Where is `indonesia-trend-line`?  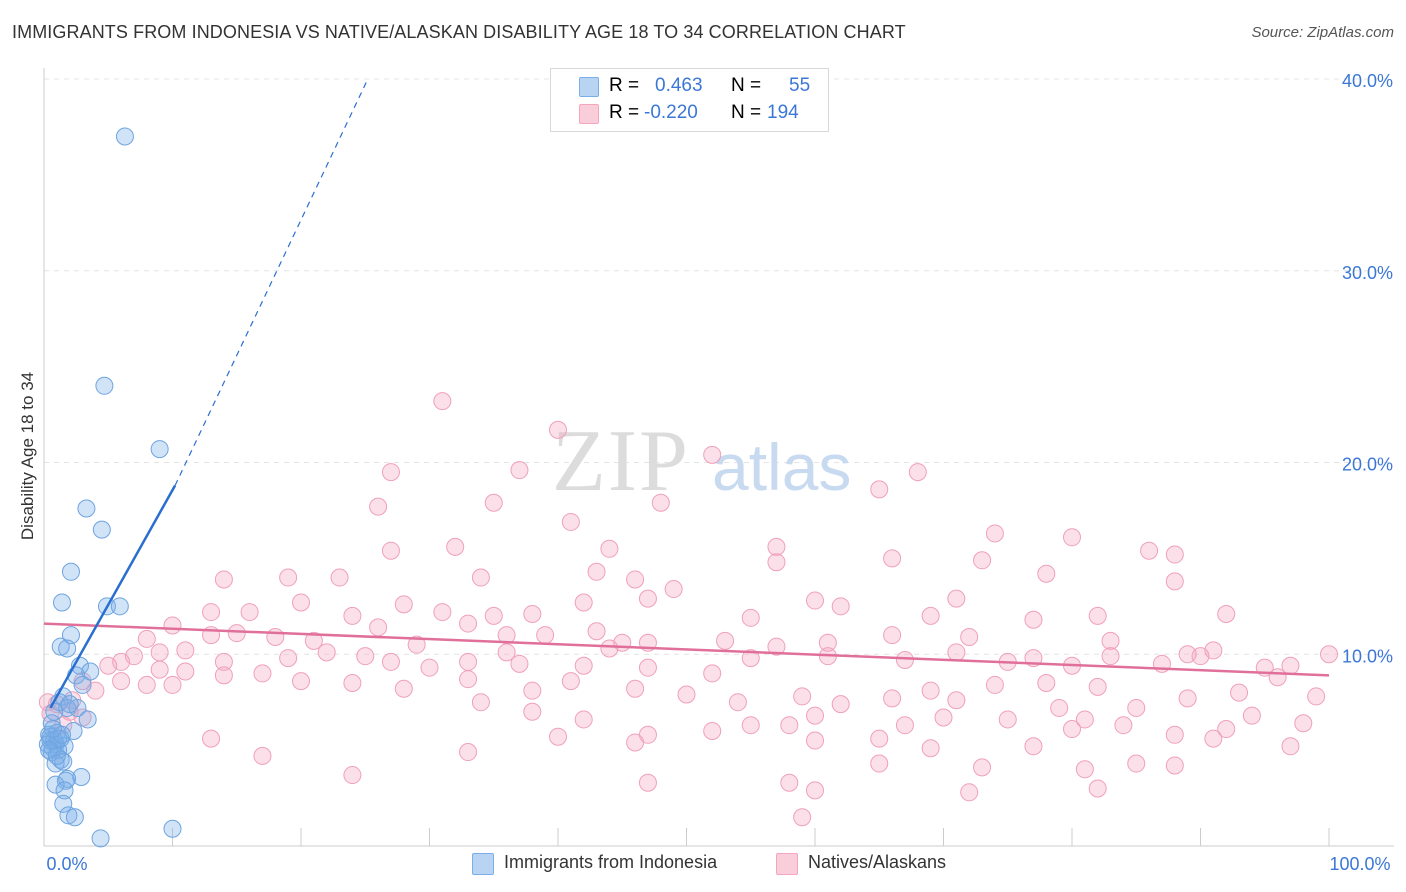
indonesia-trend-line is located at coordinates (113, 596).